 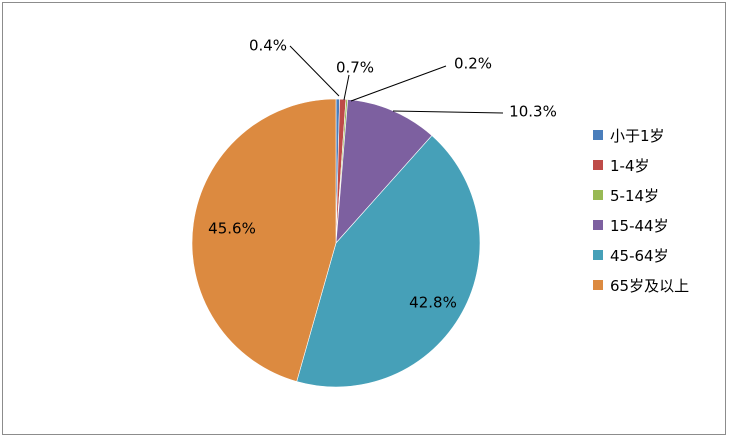 What do you see at coordinates (635, 195) in the screenshot?
I see `legend-label: 5-14岁` at bounding box center [635, 195].